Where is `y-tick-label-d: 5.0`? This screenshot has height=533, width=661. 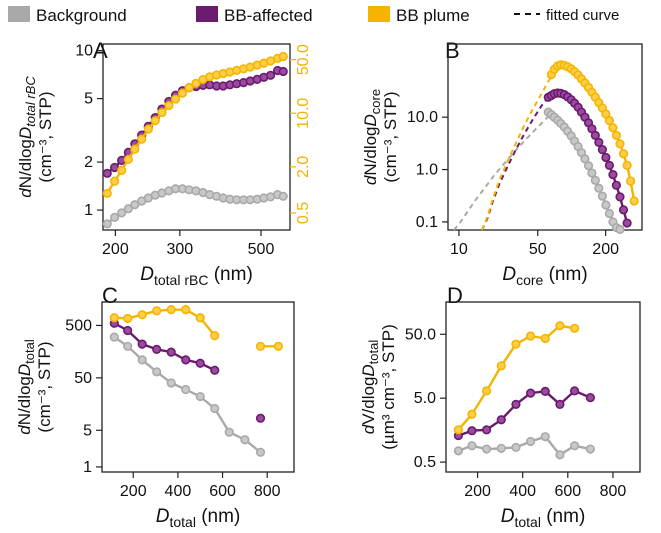
y-tick-label-d: 5.0 is located at coordinates (425, 398).